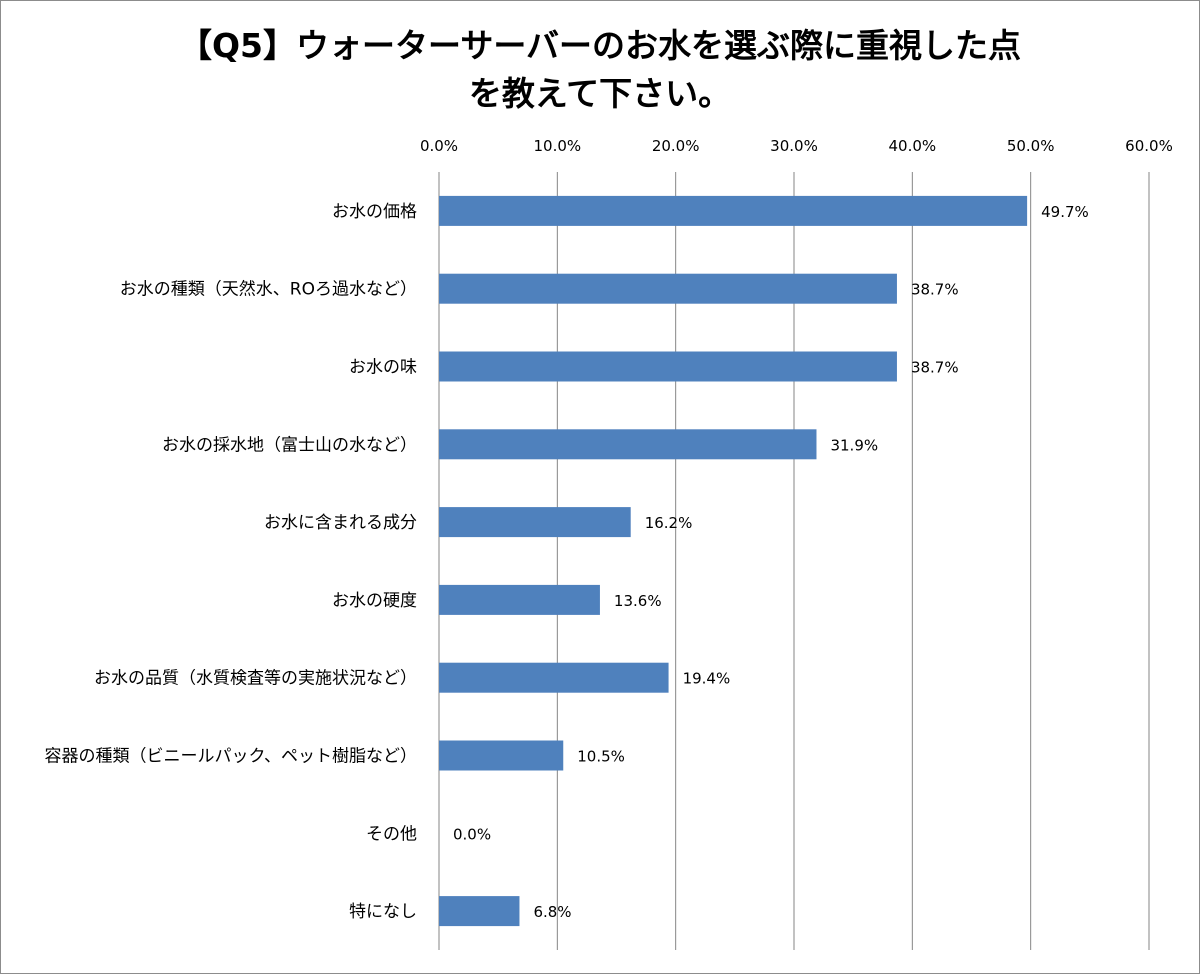  Describe the element at coordinates (638, 601) in the screenshot. I see `data-label: 13.6%` at that location.